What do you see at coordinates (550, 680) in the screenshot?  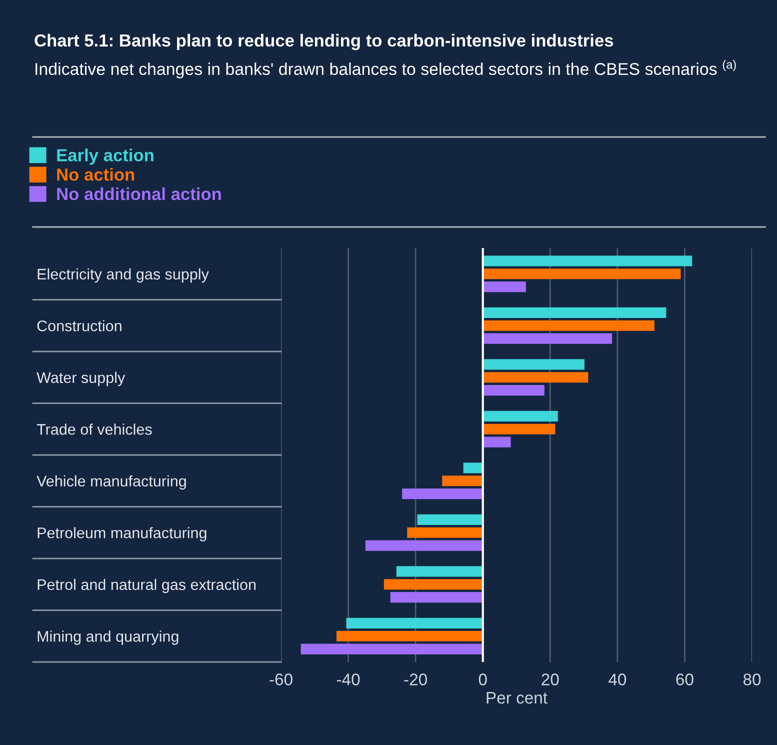 I see `x-tick-label: 20` at bounding box center [550, 680].